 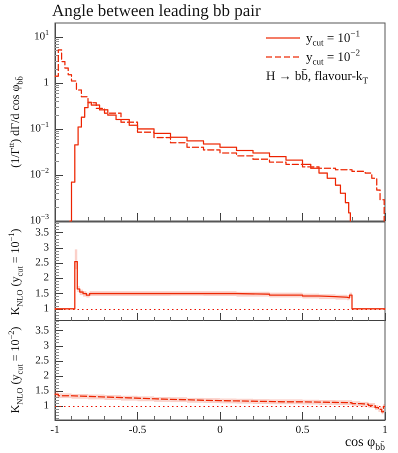 What do you see at coordinates (39, 219) in the screenshot?
I see `y-tick-label: 10$^{−3}$` at bounding box center [39, 219].